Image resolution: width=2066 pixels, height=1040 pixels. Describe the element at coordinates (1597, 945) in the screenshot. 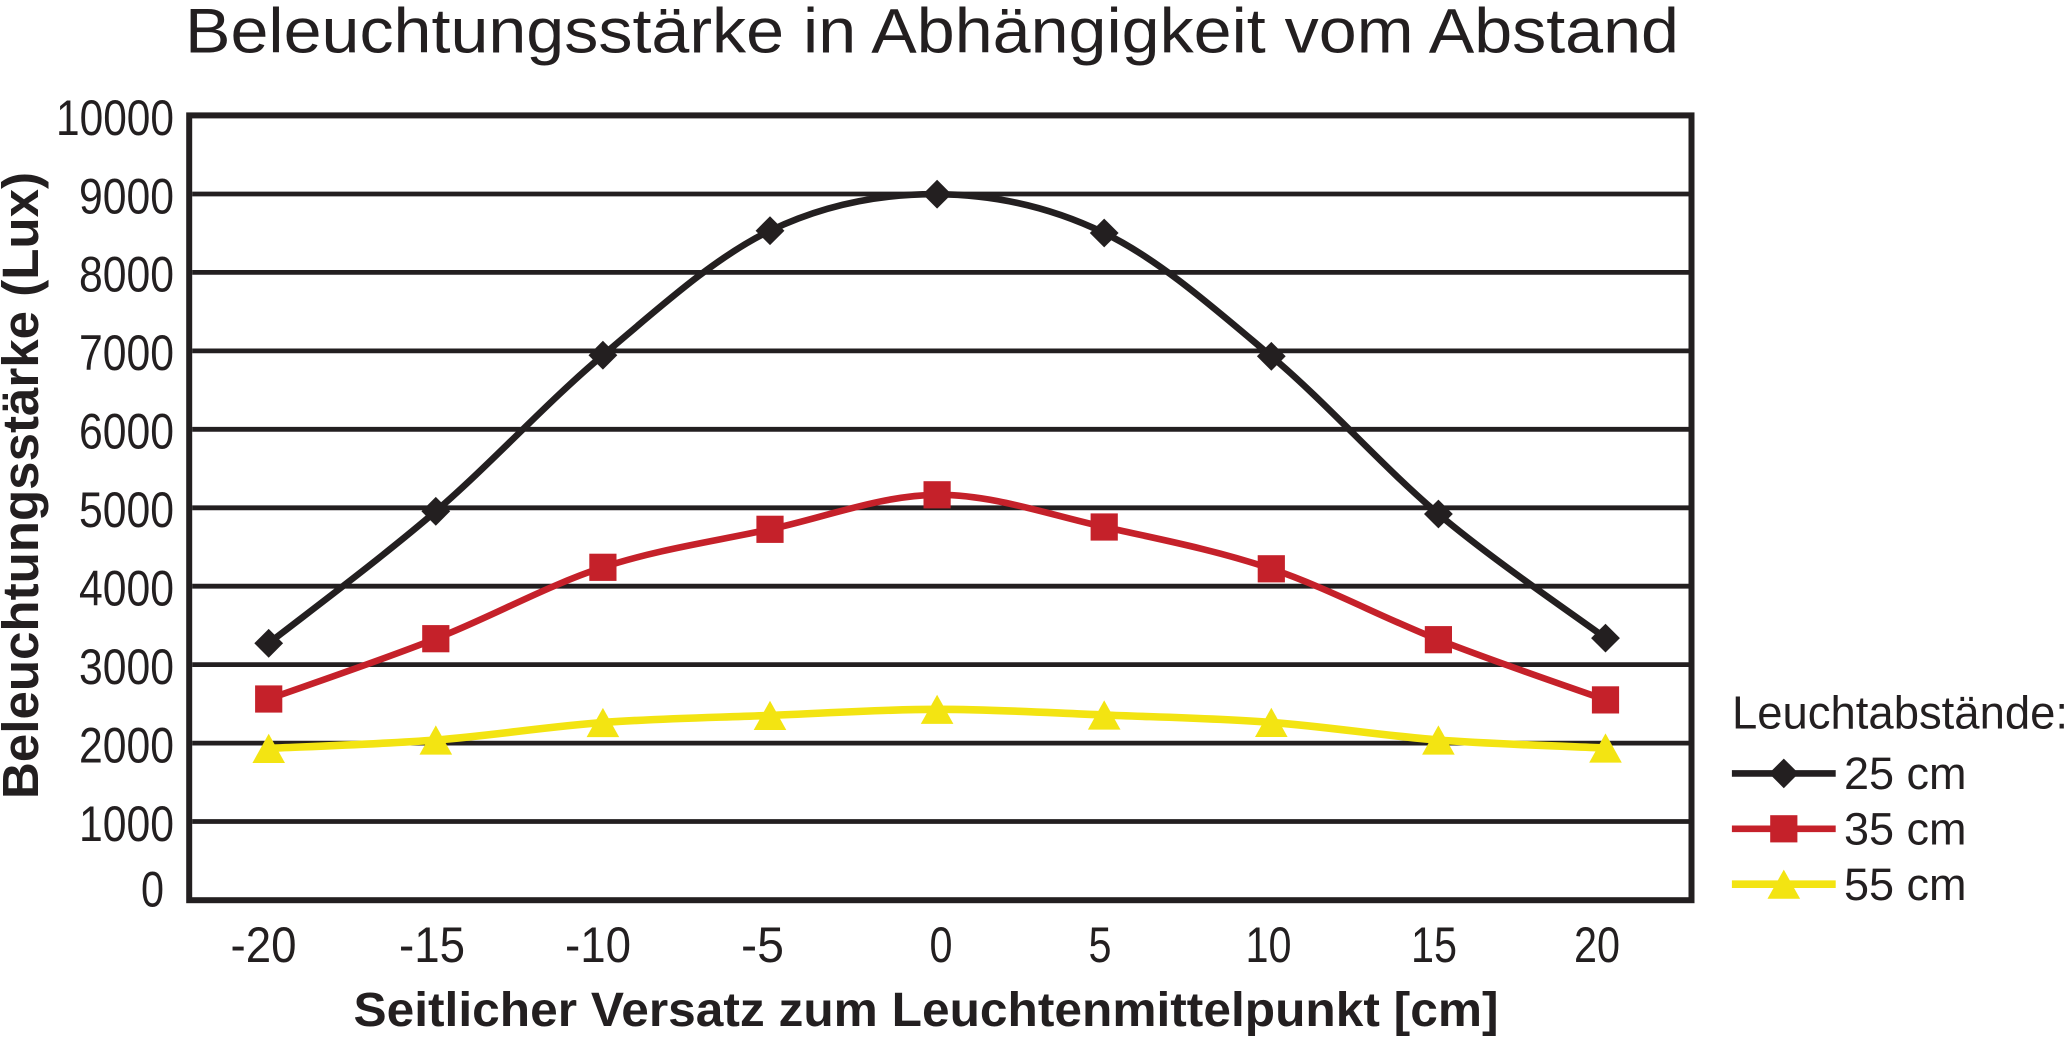

I see `svg-text: 20` at that location.